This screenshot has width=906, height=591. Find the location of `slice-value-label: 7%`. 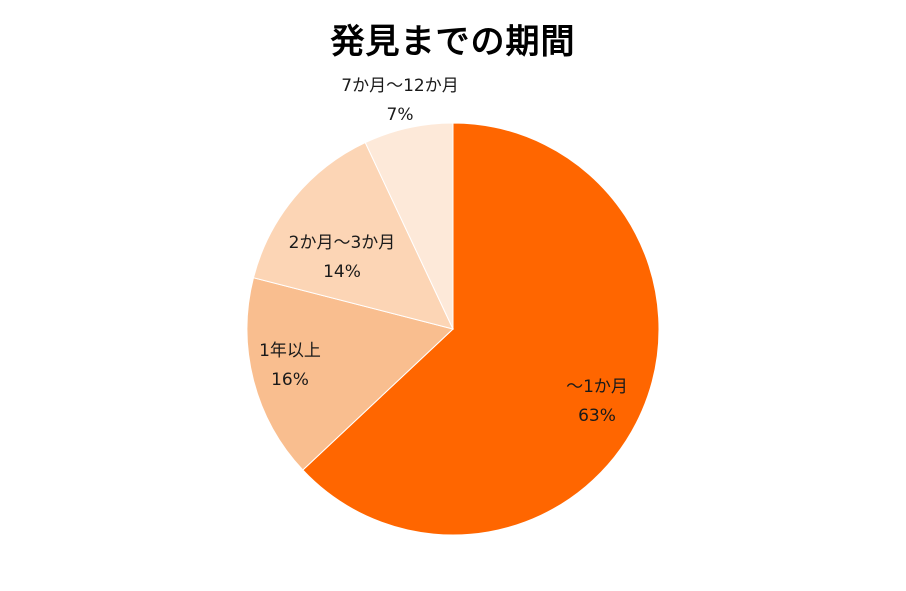

slice-value-label: 7% is located at coordinates (400, 115).